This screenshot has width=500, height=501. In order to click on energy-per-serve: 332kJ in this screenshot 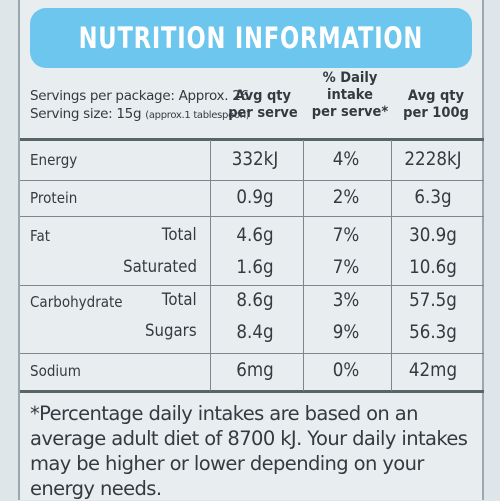, I will do `click(255, 159)`.